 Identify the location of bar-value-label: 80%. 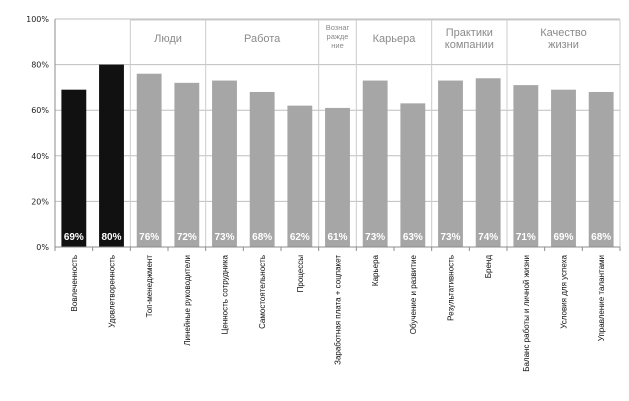
(111, 237).